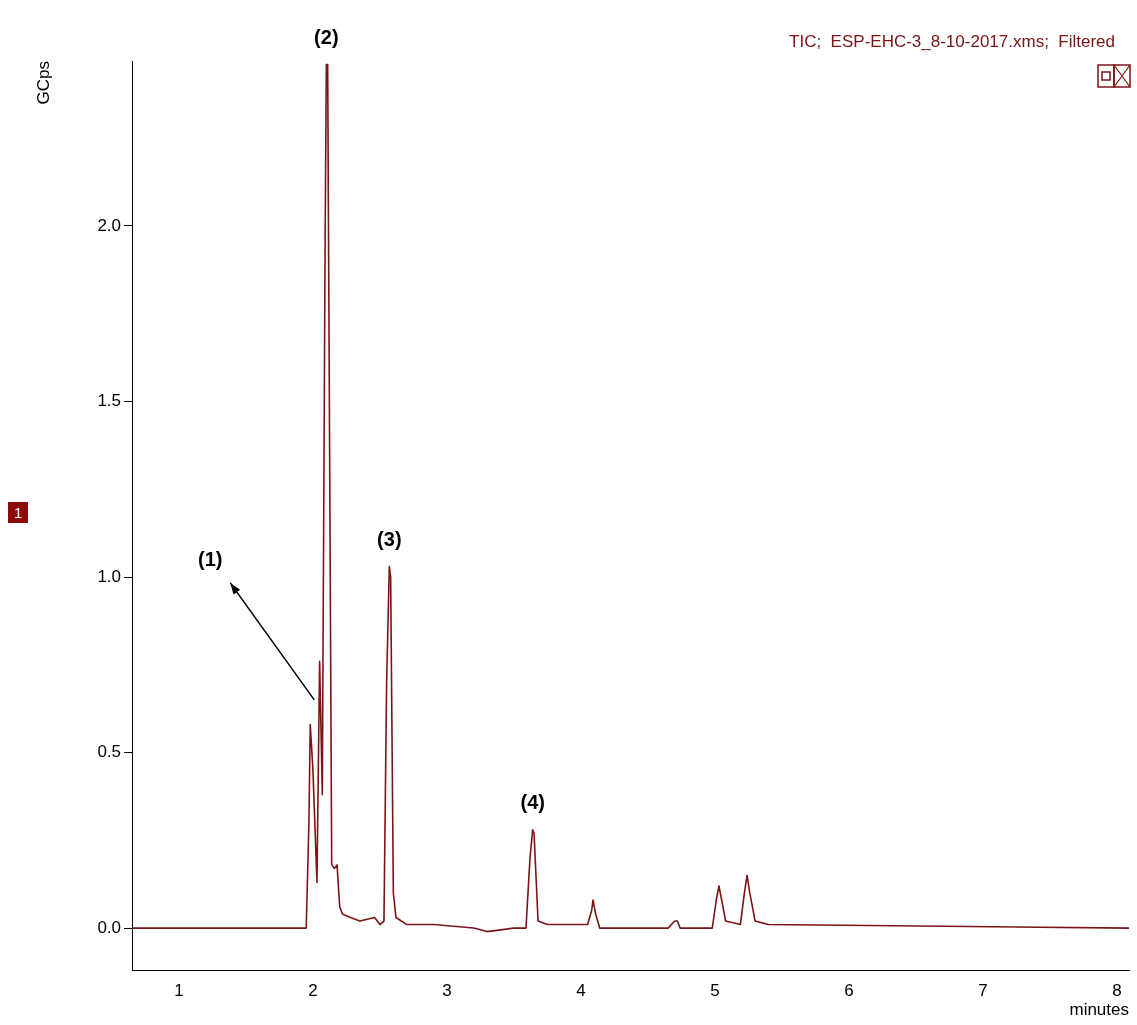  What do you see at coordinates (715, 991) in the screenshot?
I see `x-tick-label: 5` at bounding box center [715, 991].